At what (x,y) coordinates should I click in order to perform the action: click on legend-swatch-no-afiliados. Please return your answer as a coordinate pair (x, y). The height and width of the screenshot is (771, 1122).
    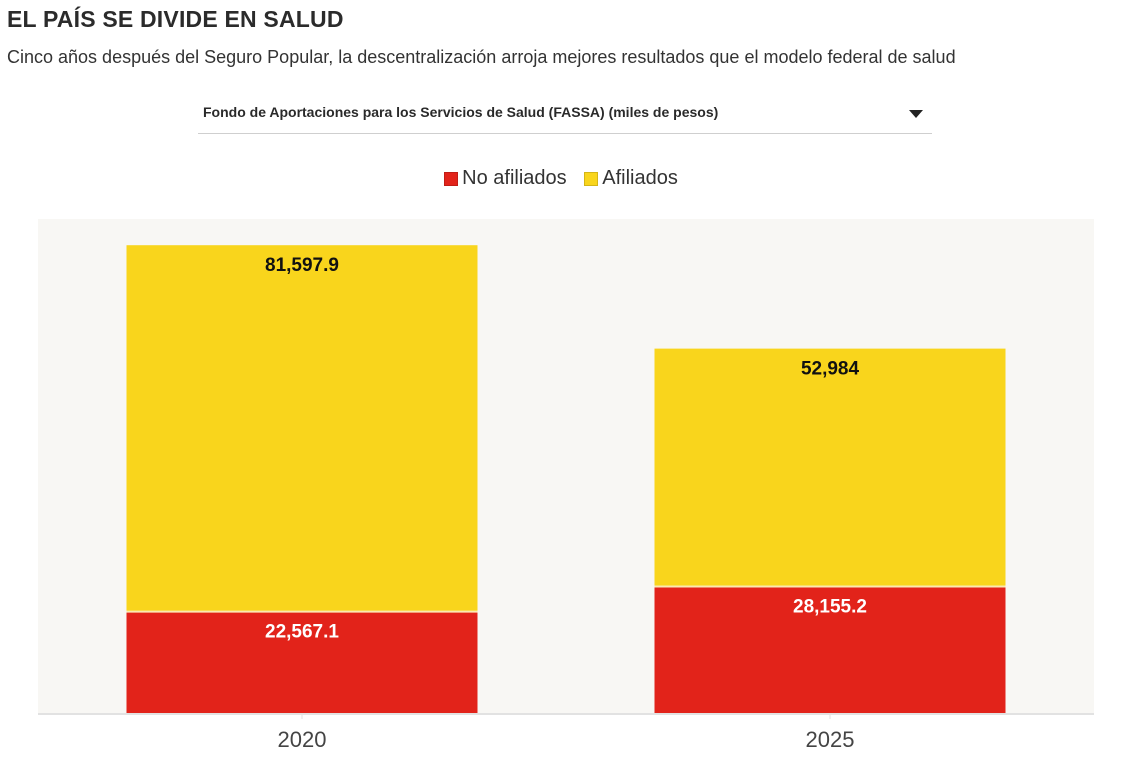
    Looking at the image, I should click on (451, 178).